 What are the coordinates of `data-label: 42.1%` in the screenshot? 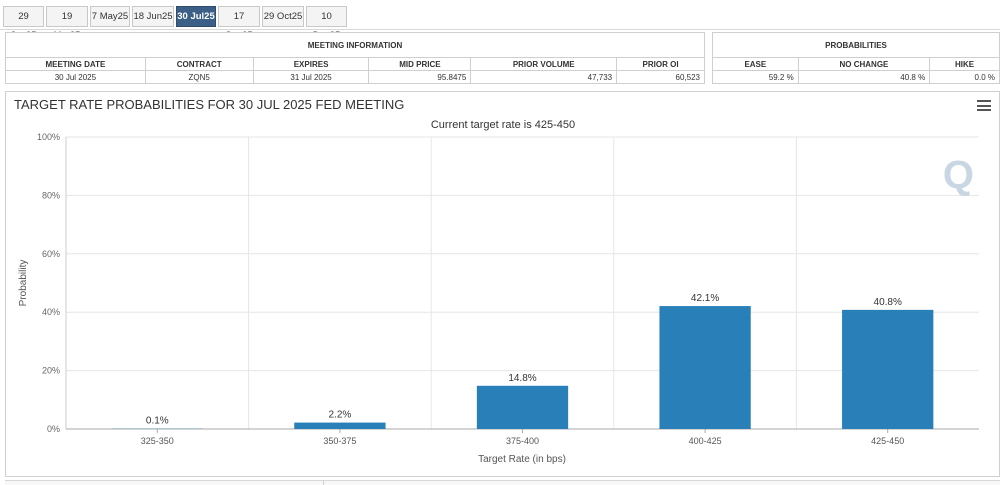 It's located at (705, 298).